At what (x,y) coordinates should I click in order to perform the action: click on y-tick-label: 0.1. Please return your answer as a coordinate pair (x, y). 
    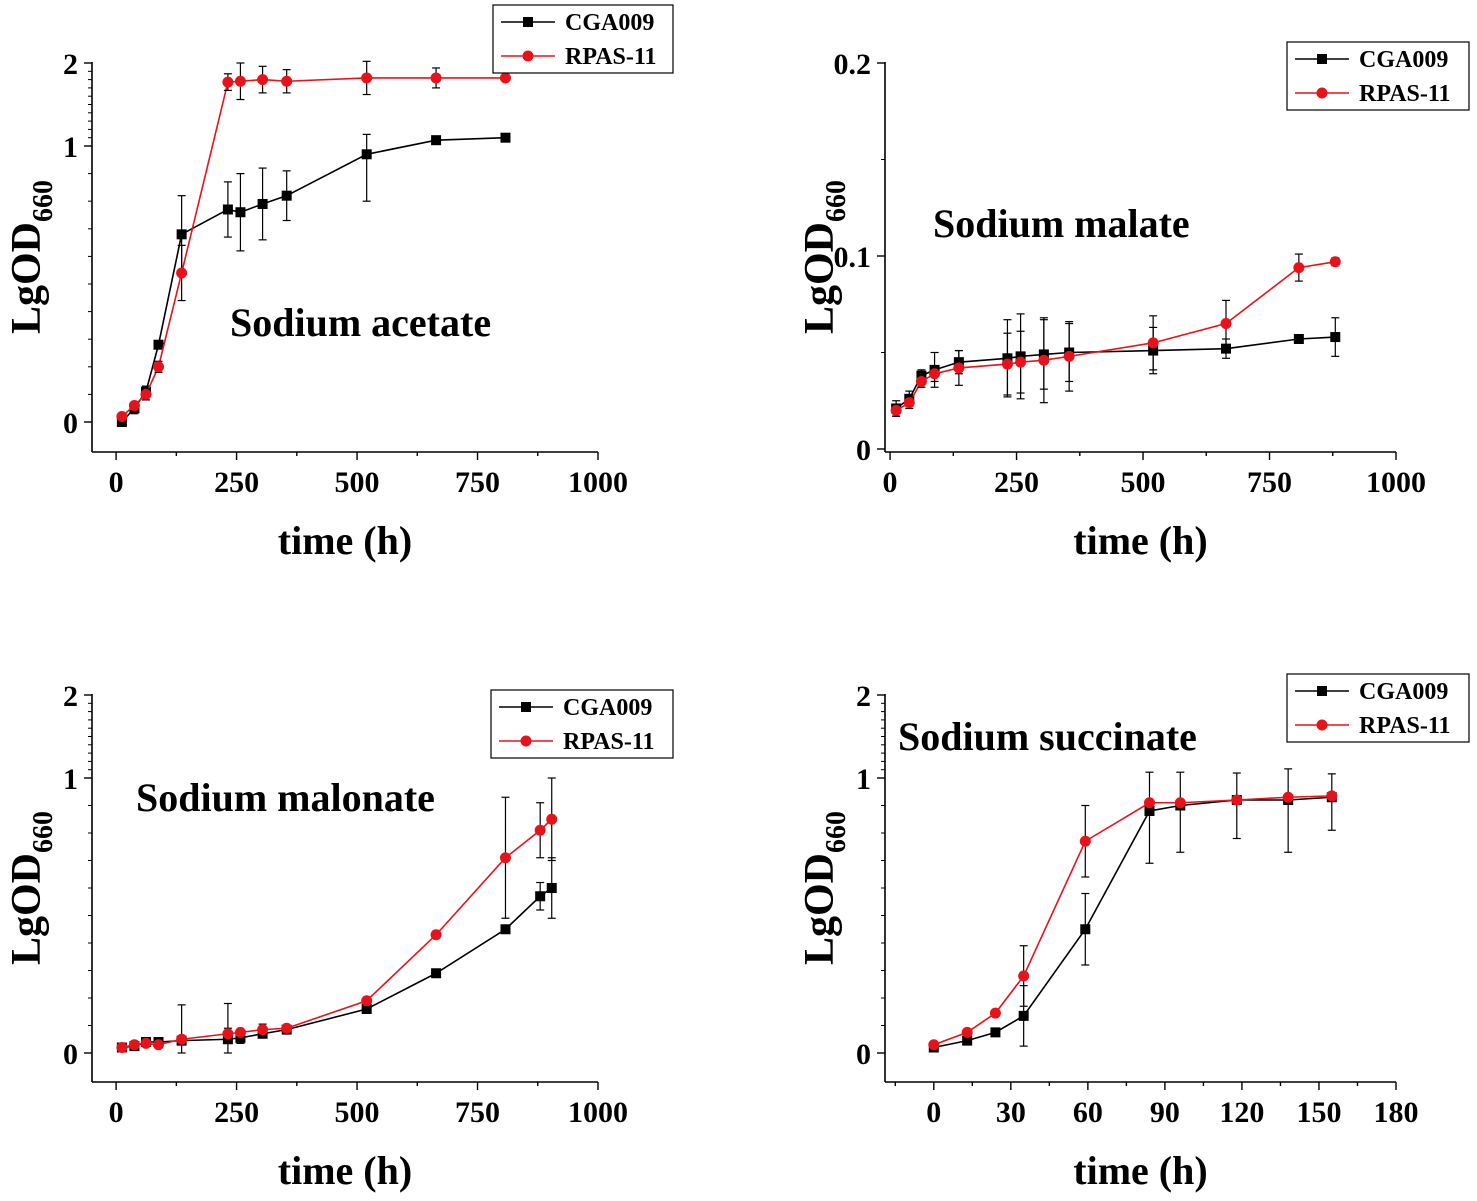
    Looking at the image, I should click on (853, 257).